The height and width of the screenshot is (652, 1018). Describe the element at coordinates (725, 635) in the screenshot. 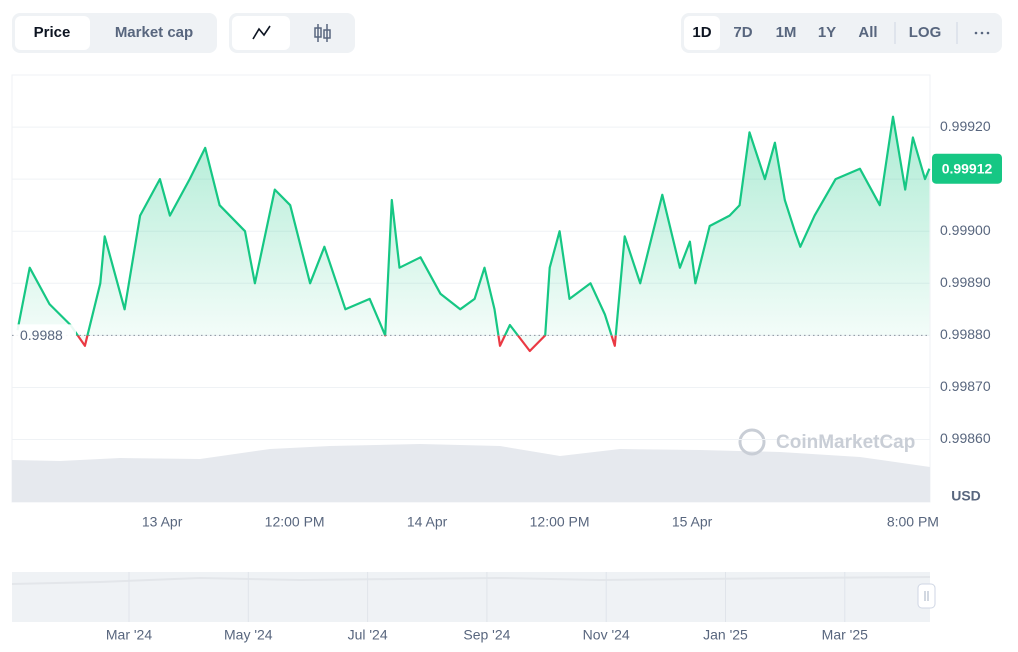

I see `navigator-label: Jan '25` at that location.